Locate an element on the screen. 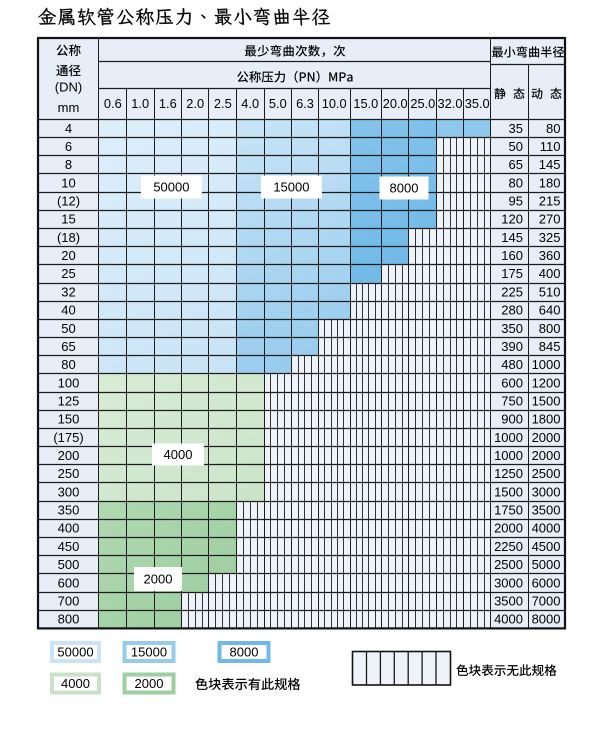 The height and width of the screenshot is (743, 600). svg-text: 4 is located at coordinates (68, 128).